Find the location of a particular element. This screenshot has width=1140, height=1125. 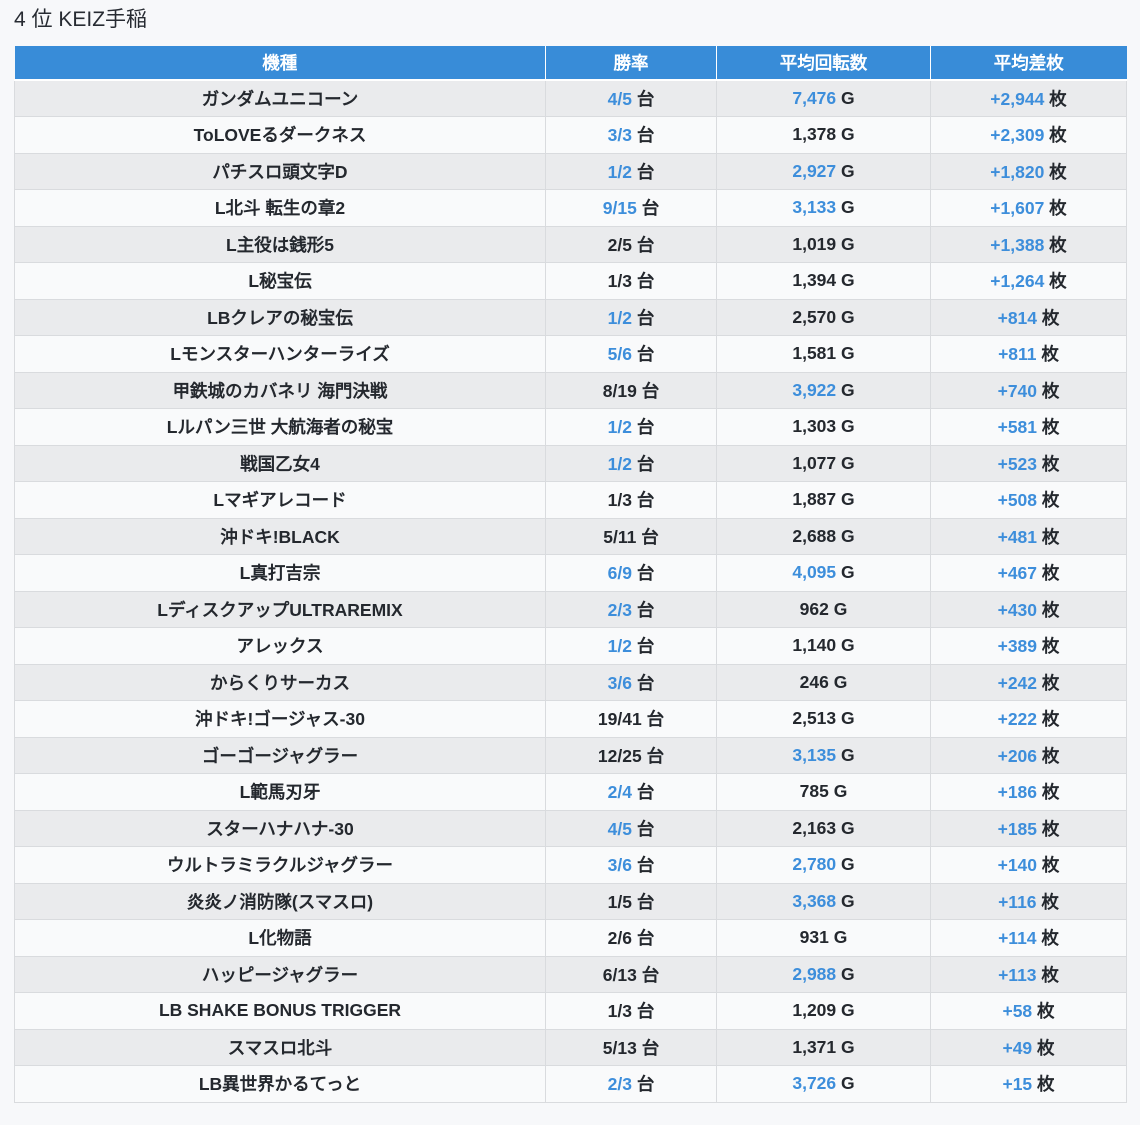

avg-diff-value: +523 is located at coordinates (1017, 463).